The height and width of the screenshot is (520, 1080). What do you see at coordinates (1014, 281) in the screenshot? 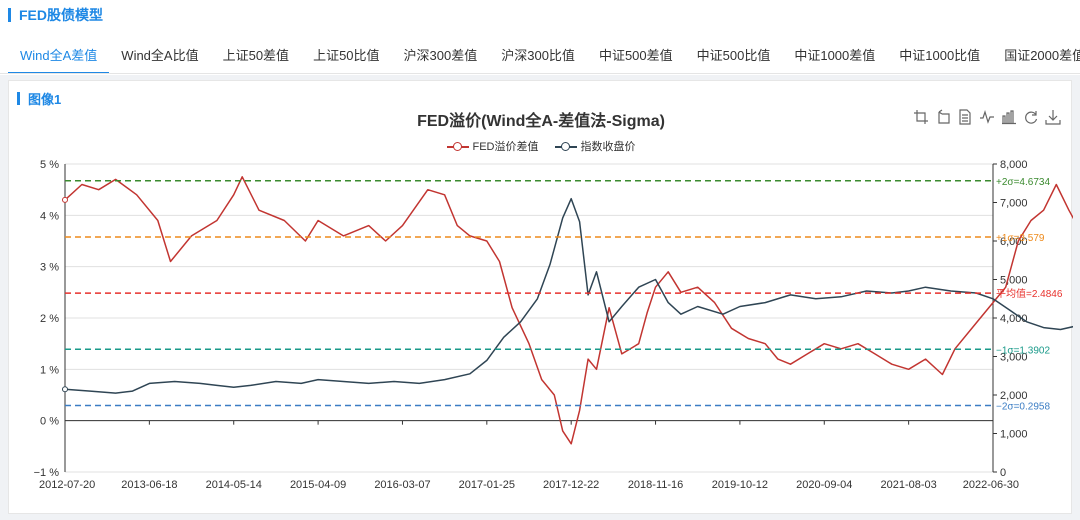
I see `y-right-tick-label: 5,000` at bounding box center [1014, 281].